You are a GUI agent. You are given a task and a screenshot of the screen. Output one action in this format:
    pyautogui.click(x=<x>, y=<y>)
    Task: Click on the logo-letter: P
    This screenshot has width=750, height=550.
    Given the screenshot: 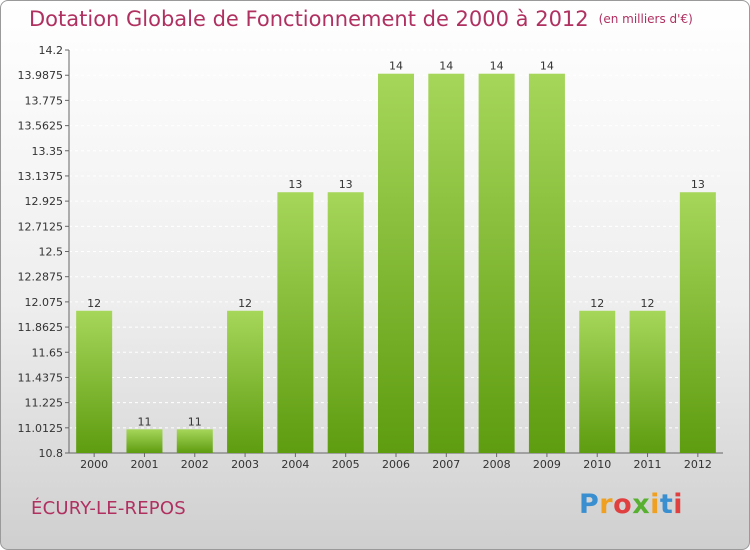 What is the action you would take?
    pyautogui.click(x=589, y=504)
    